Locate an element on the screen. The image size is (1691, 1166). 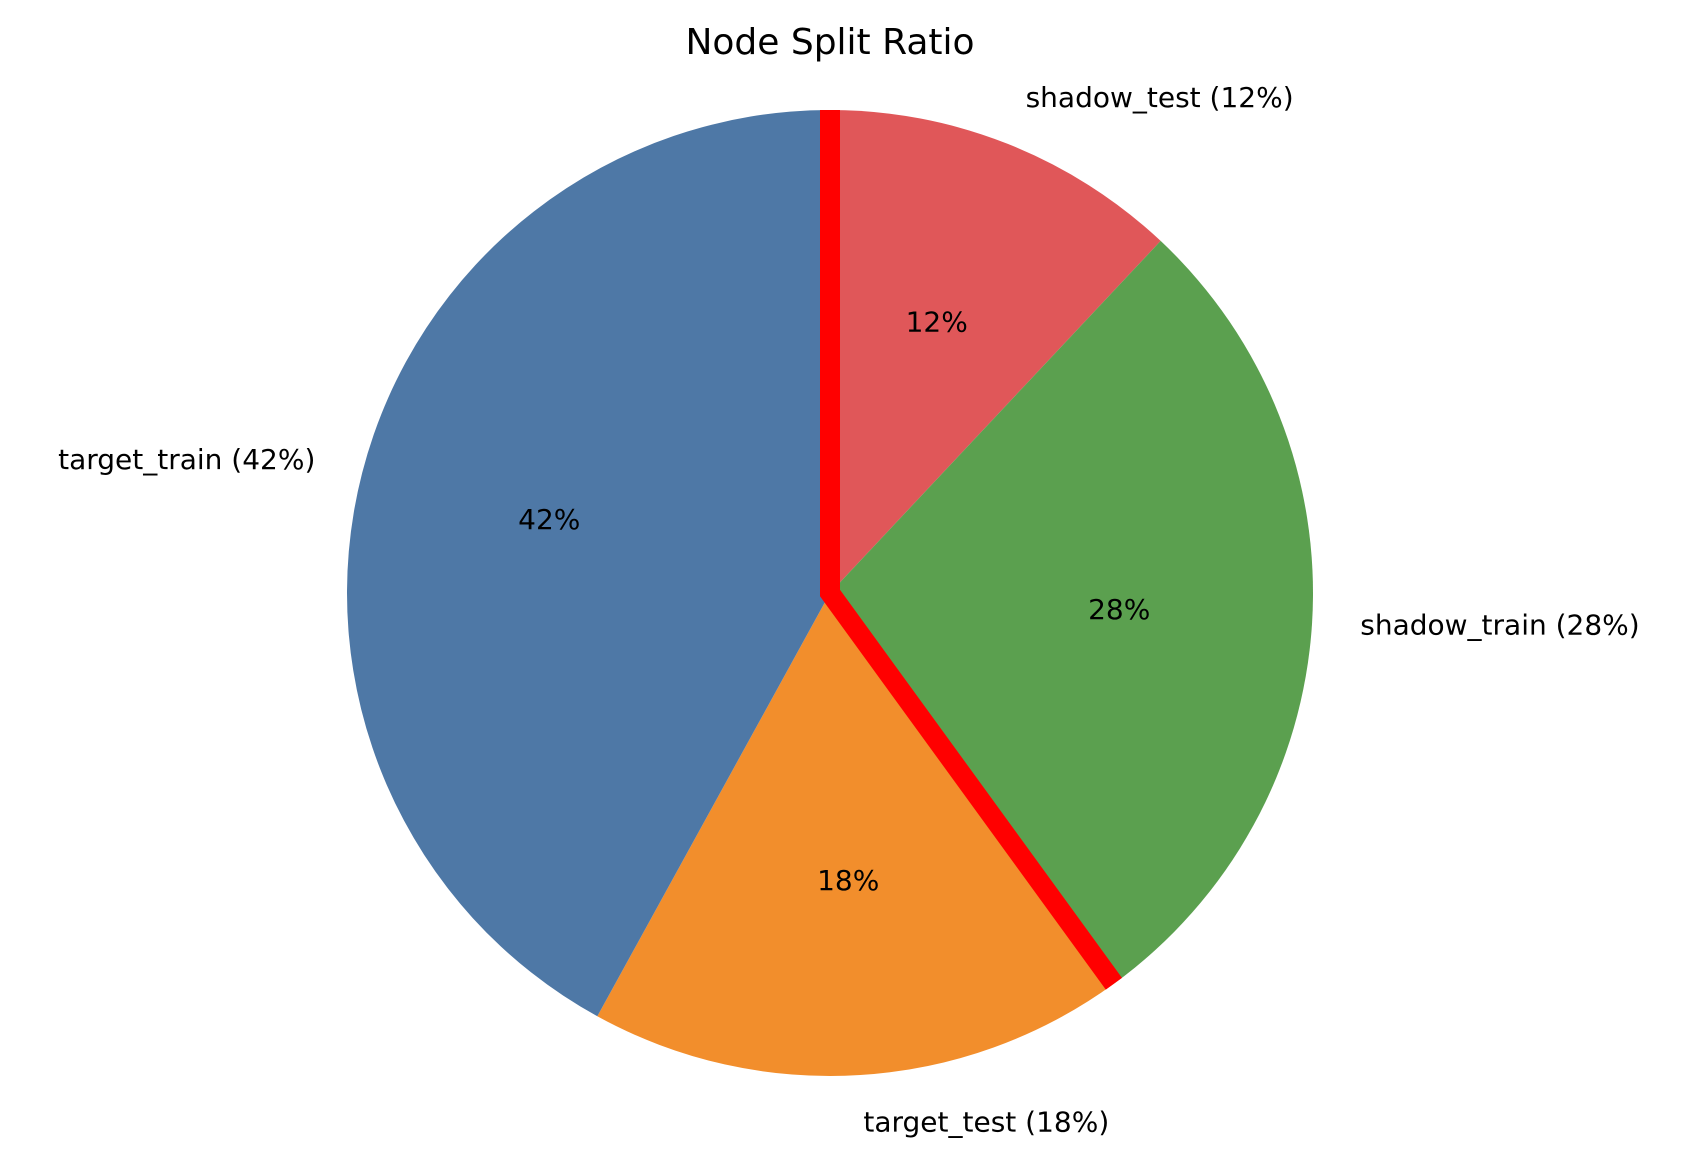
slice-label-target-train: target_train (42%) is located at coordinates (186, 459).